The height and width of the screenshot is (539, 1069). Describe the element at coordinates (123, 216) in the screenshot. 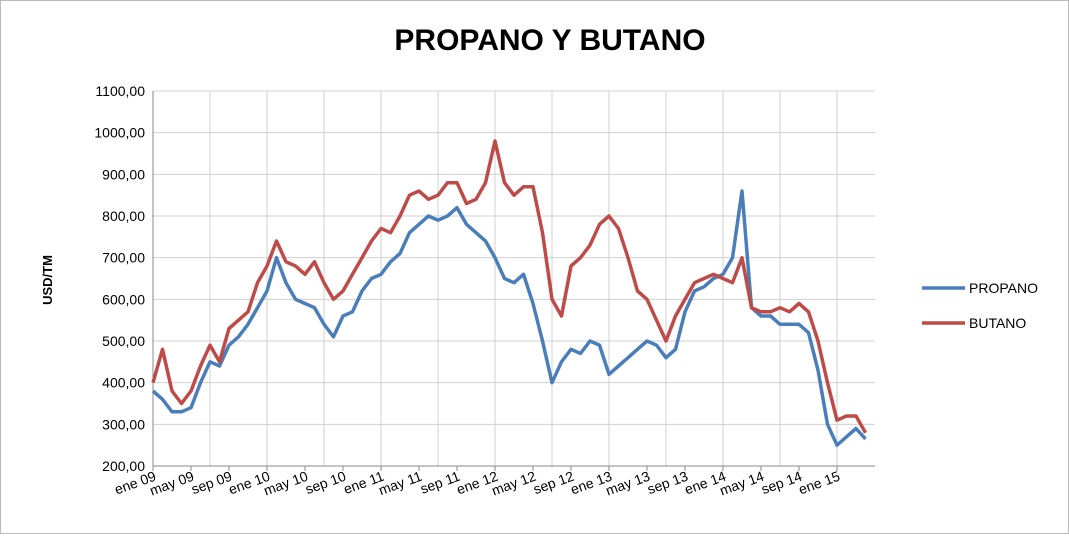

I see `y-tick-label: 800,00` at that location.